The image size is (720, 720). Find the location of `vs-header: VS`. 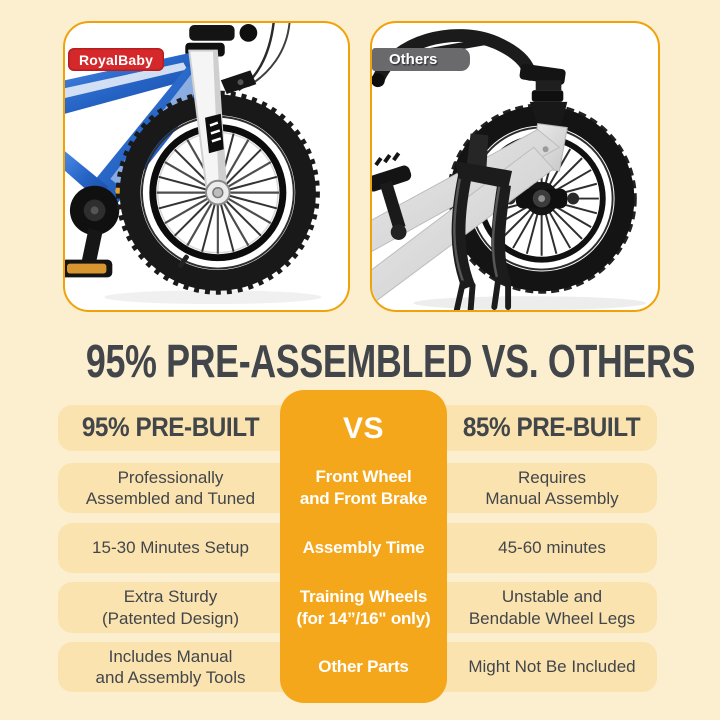

vs-header: VS is located at coordinates (363, 428).